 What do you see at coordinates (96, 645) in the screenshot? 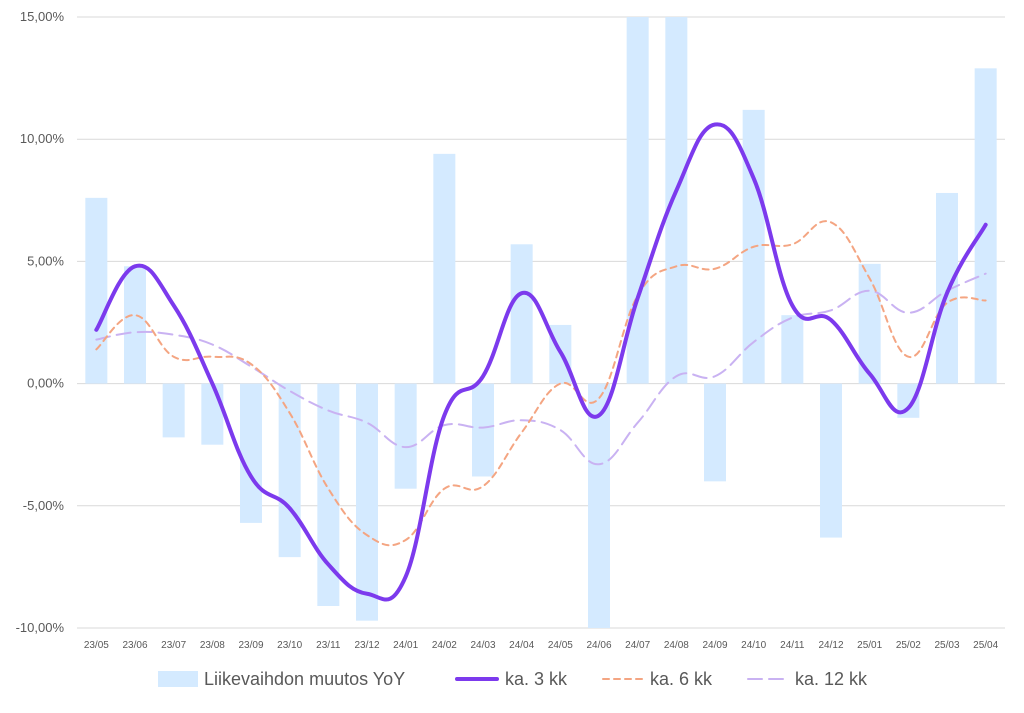
I see `x-tick-label: 23/05` at bounding box center [96, 645].